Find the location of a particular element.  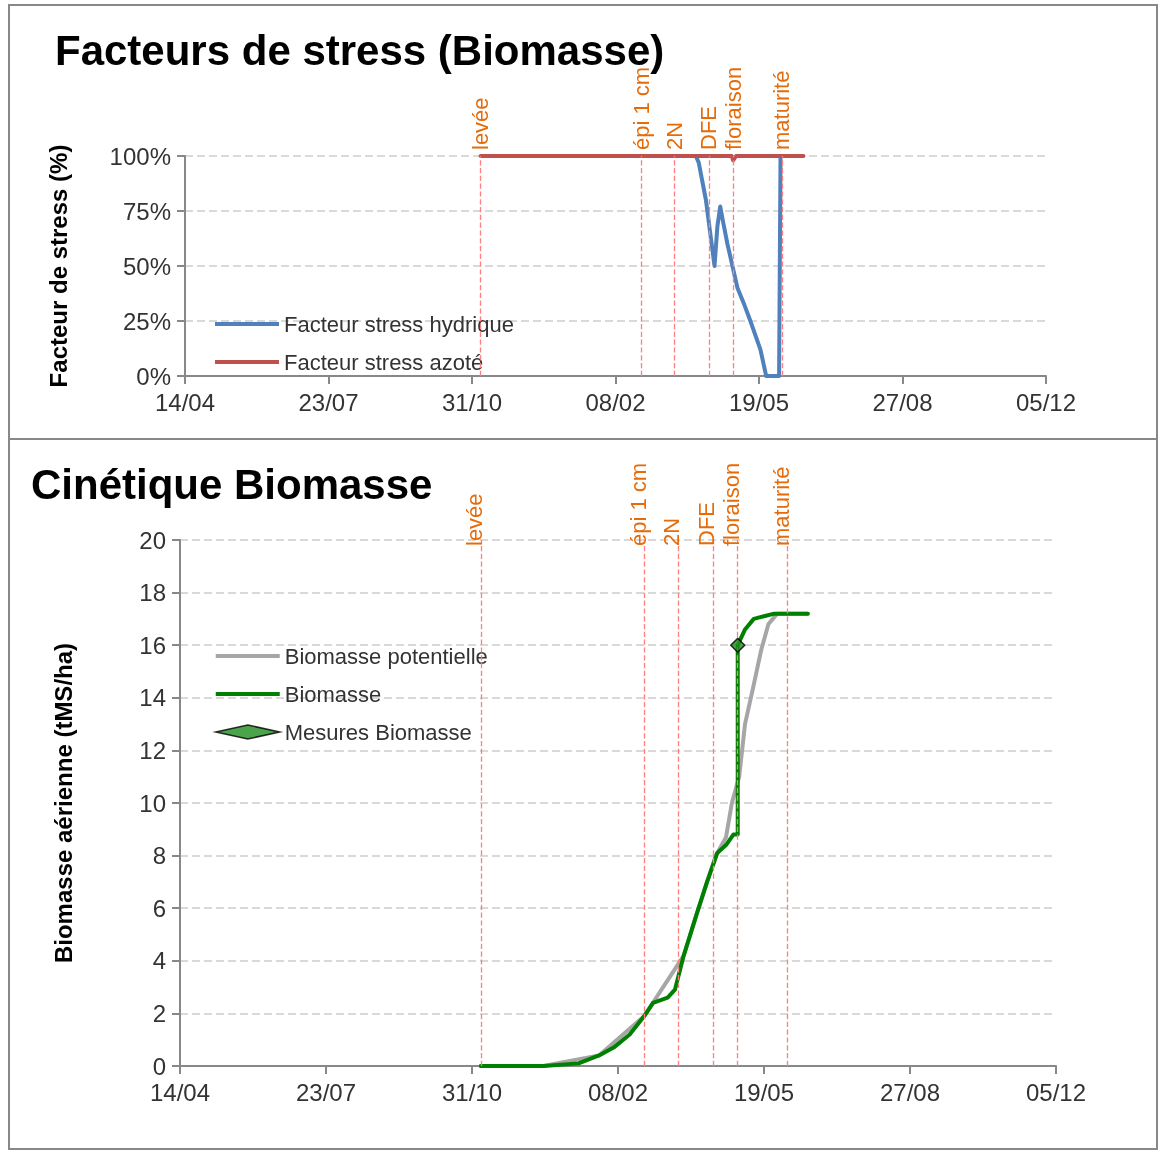

y-tick-label: 100% is located at coordinates (140, 156).